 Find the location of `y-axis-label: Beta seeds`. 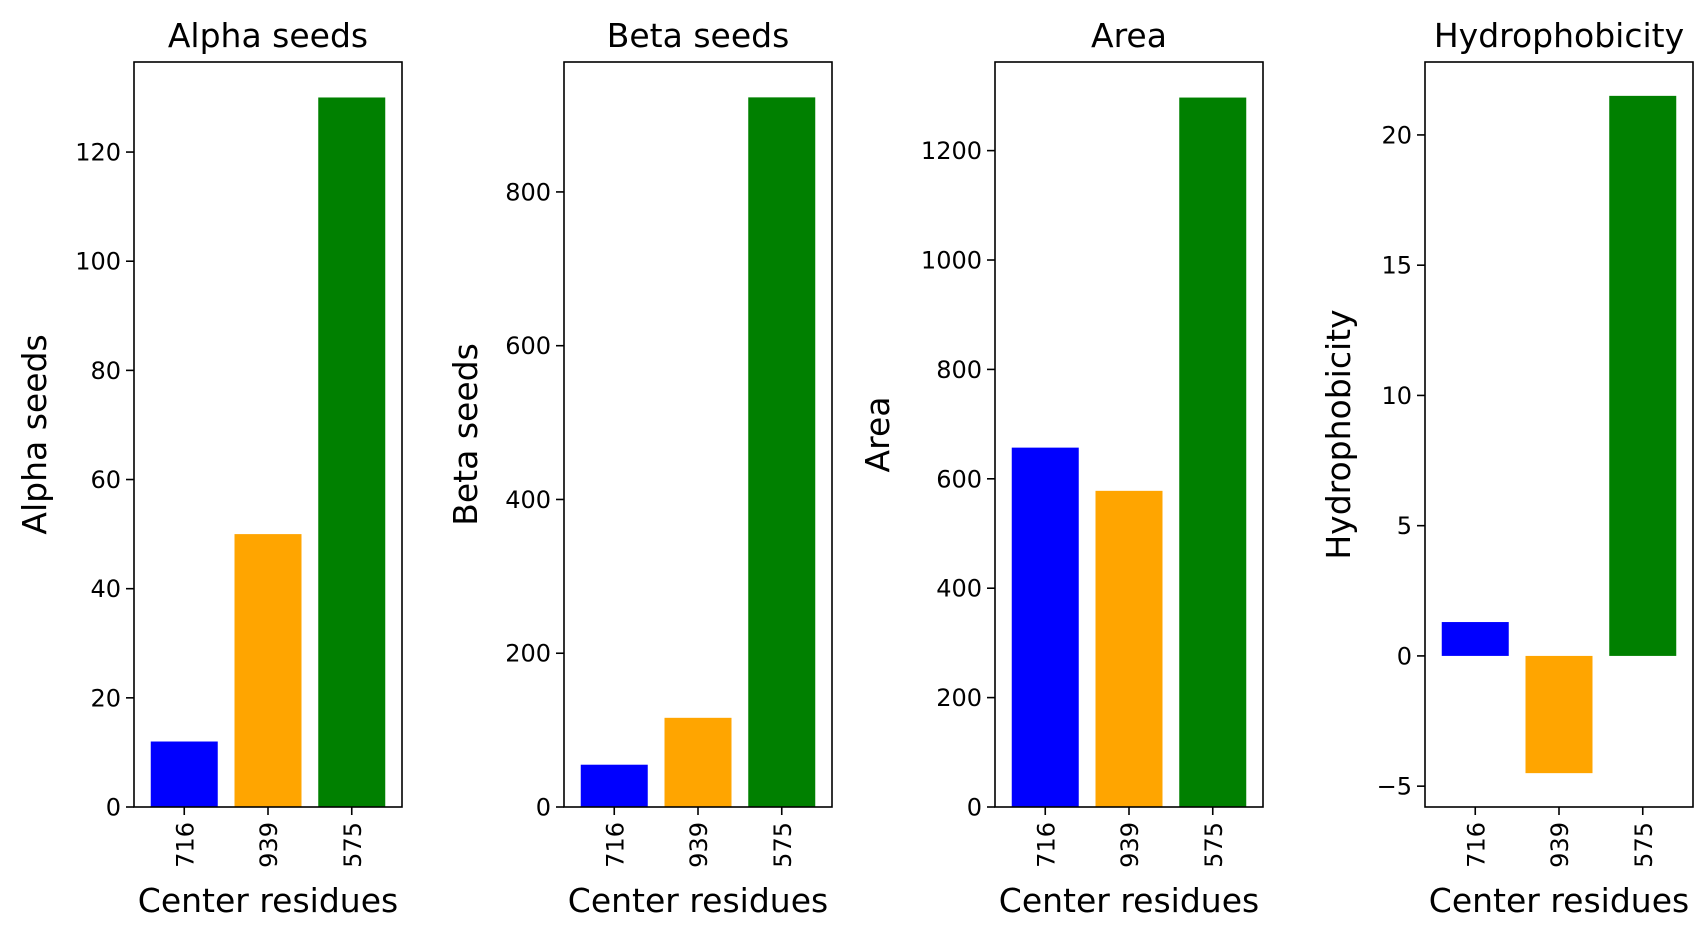

y-axis-label: Beta seeds is located at coordinates (465, 434).